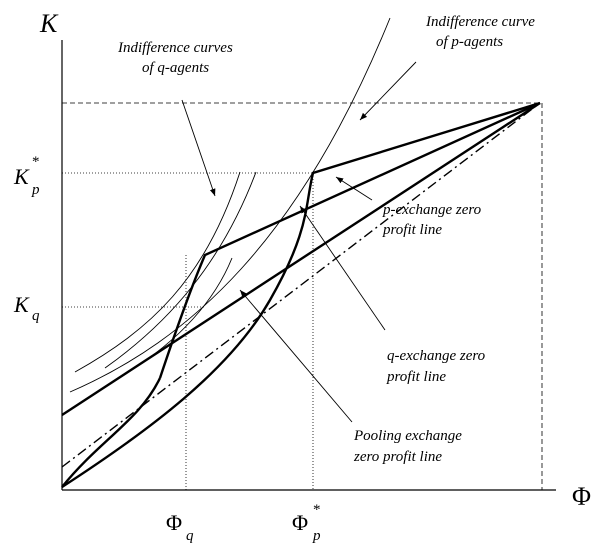 This screenshot has height=546, width=602. I want to click on annotation: Indifference curves, so click(175, 48).